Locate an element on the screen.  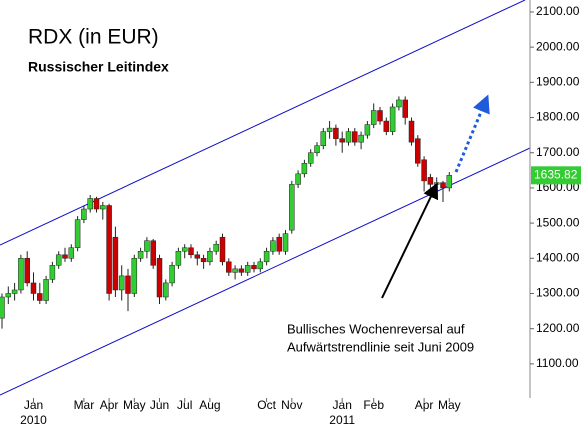
y-tick-label: 1800.00 is located at coordinates (558, 117).